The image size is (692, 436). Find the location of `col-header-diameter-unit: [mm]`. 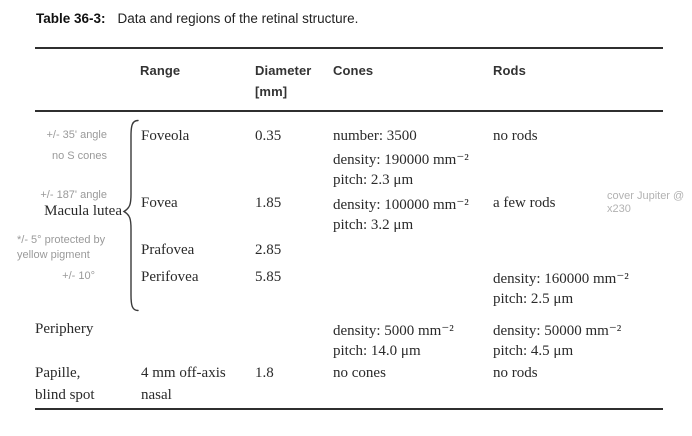

col-header-diameter-unit: [mm] is located at coordinates (271, 91).